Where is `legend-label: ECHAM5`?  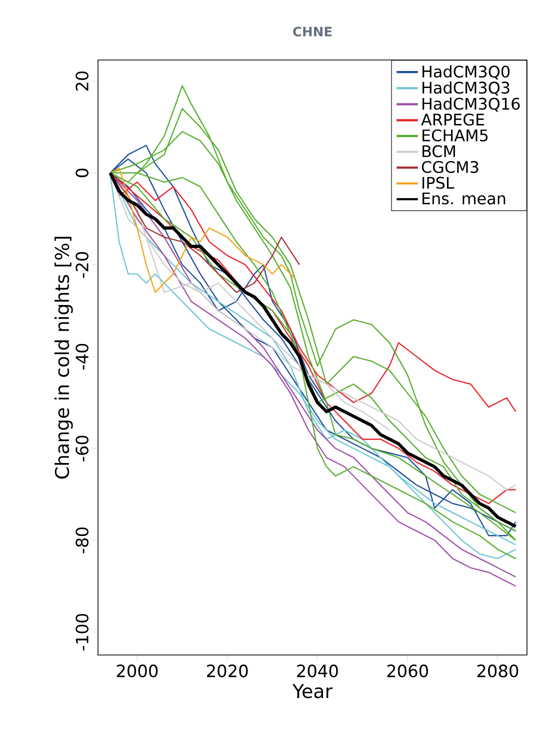 legend-label: ECHAM5 is located at coordinates (455, 135).